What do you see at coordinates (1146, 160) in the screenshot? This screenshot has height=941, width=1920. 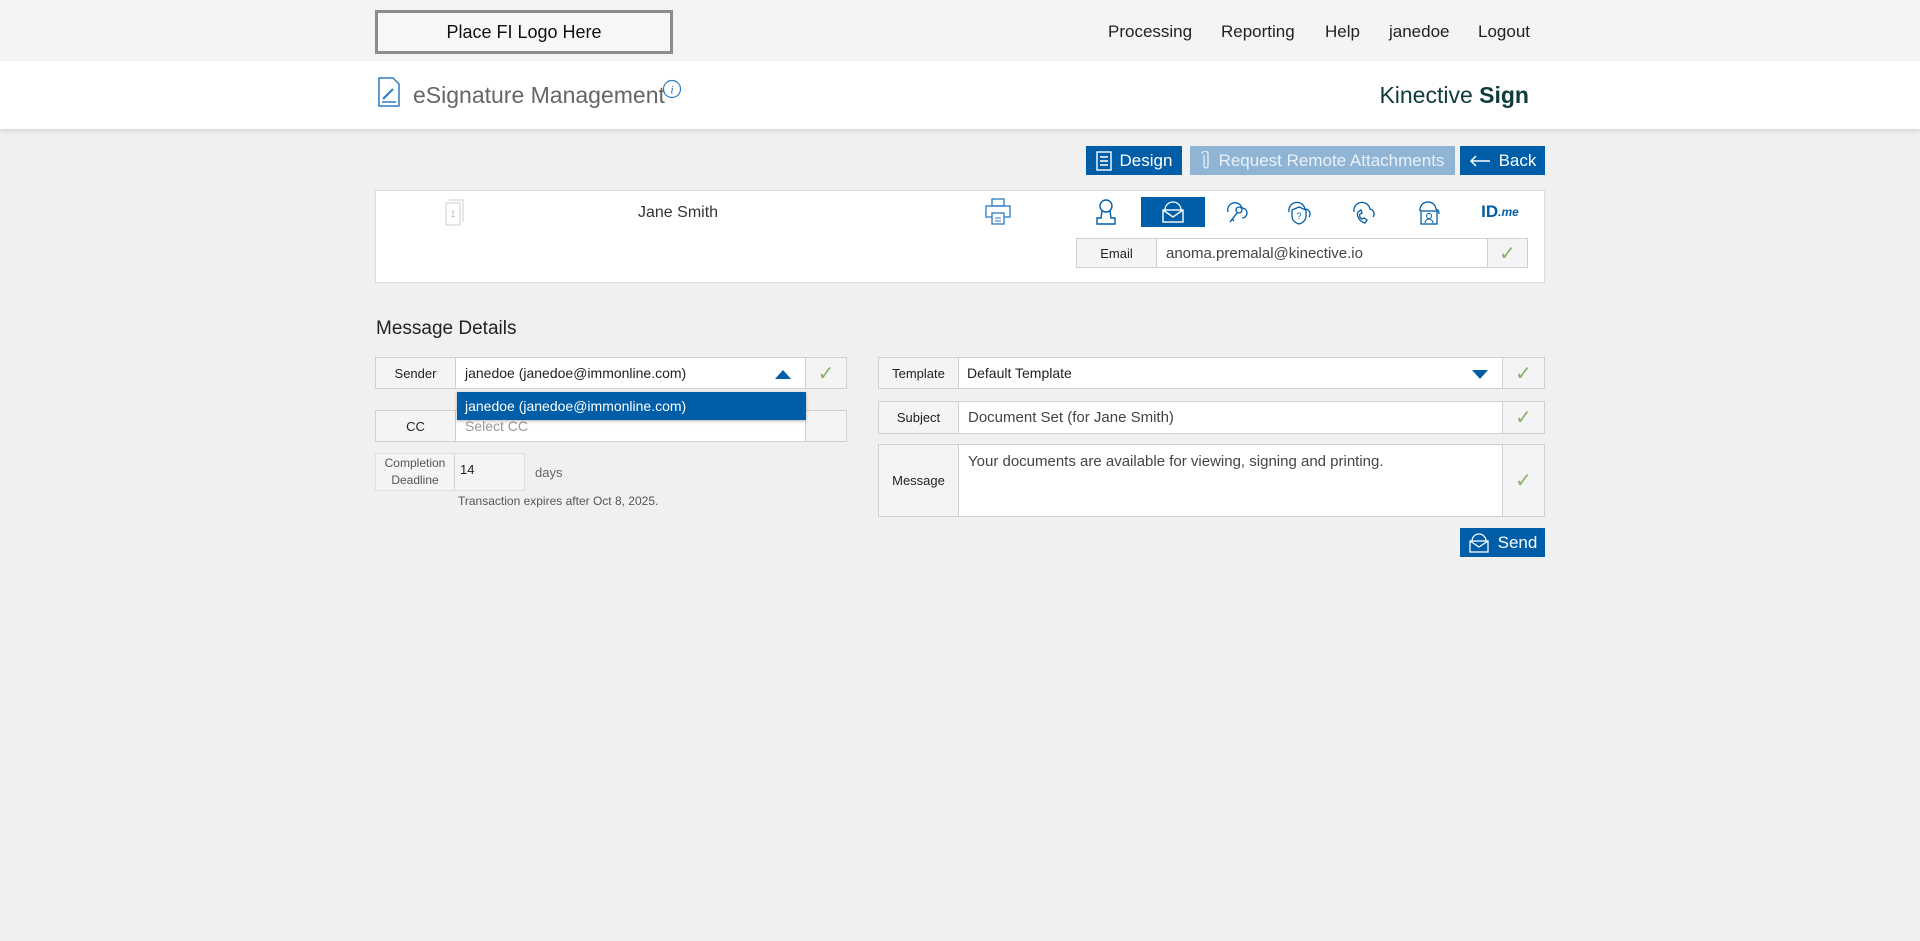 I see `design-label: Design` at bounding box center [1146, 160].